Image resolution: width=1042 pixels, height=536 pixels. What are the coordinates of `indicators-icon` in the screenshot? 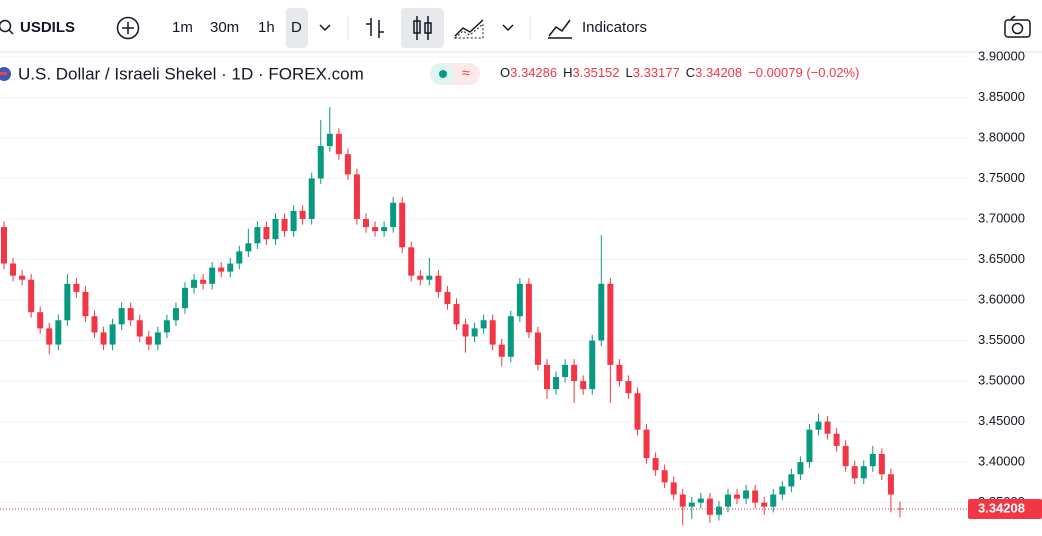 It's located at (560, 29).